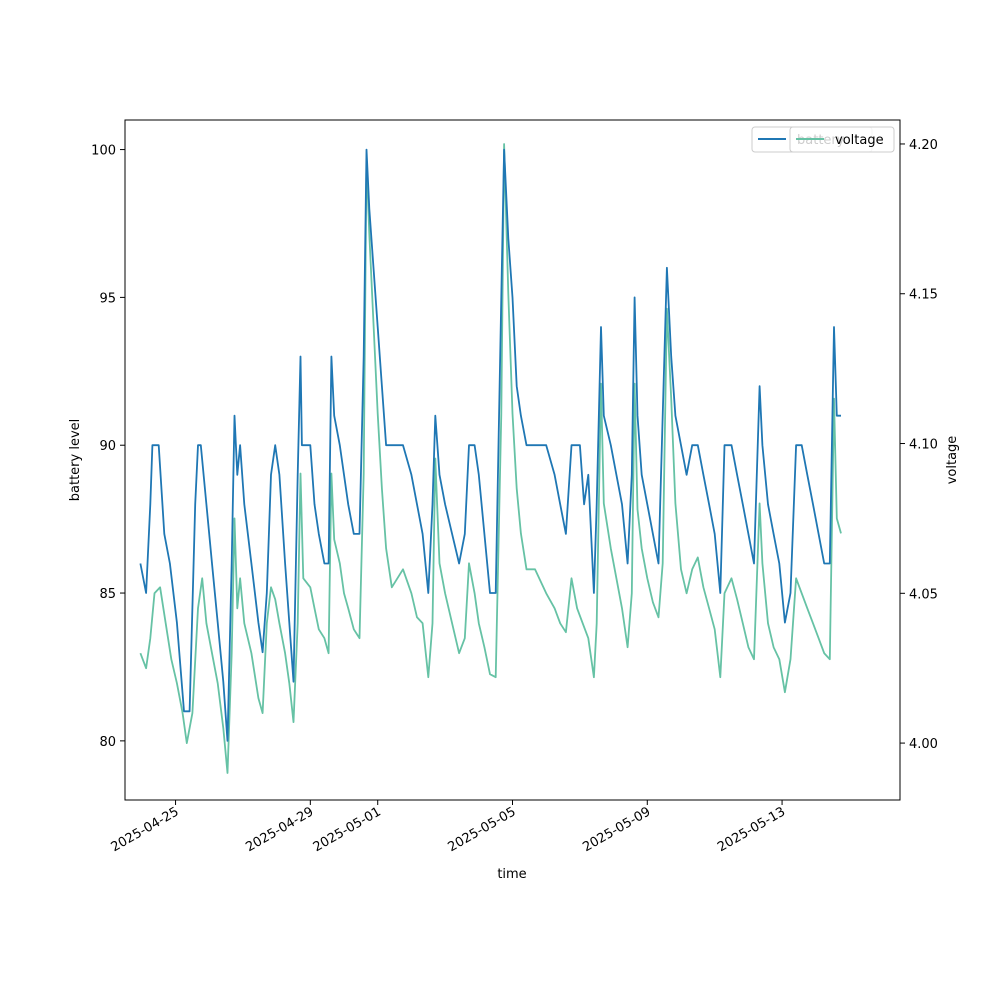  What do you see at coordinates (923, 594) in the screenshot?
I see `y2-tick-label: 4.05` at bounding box center [923, 594].